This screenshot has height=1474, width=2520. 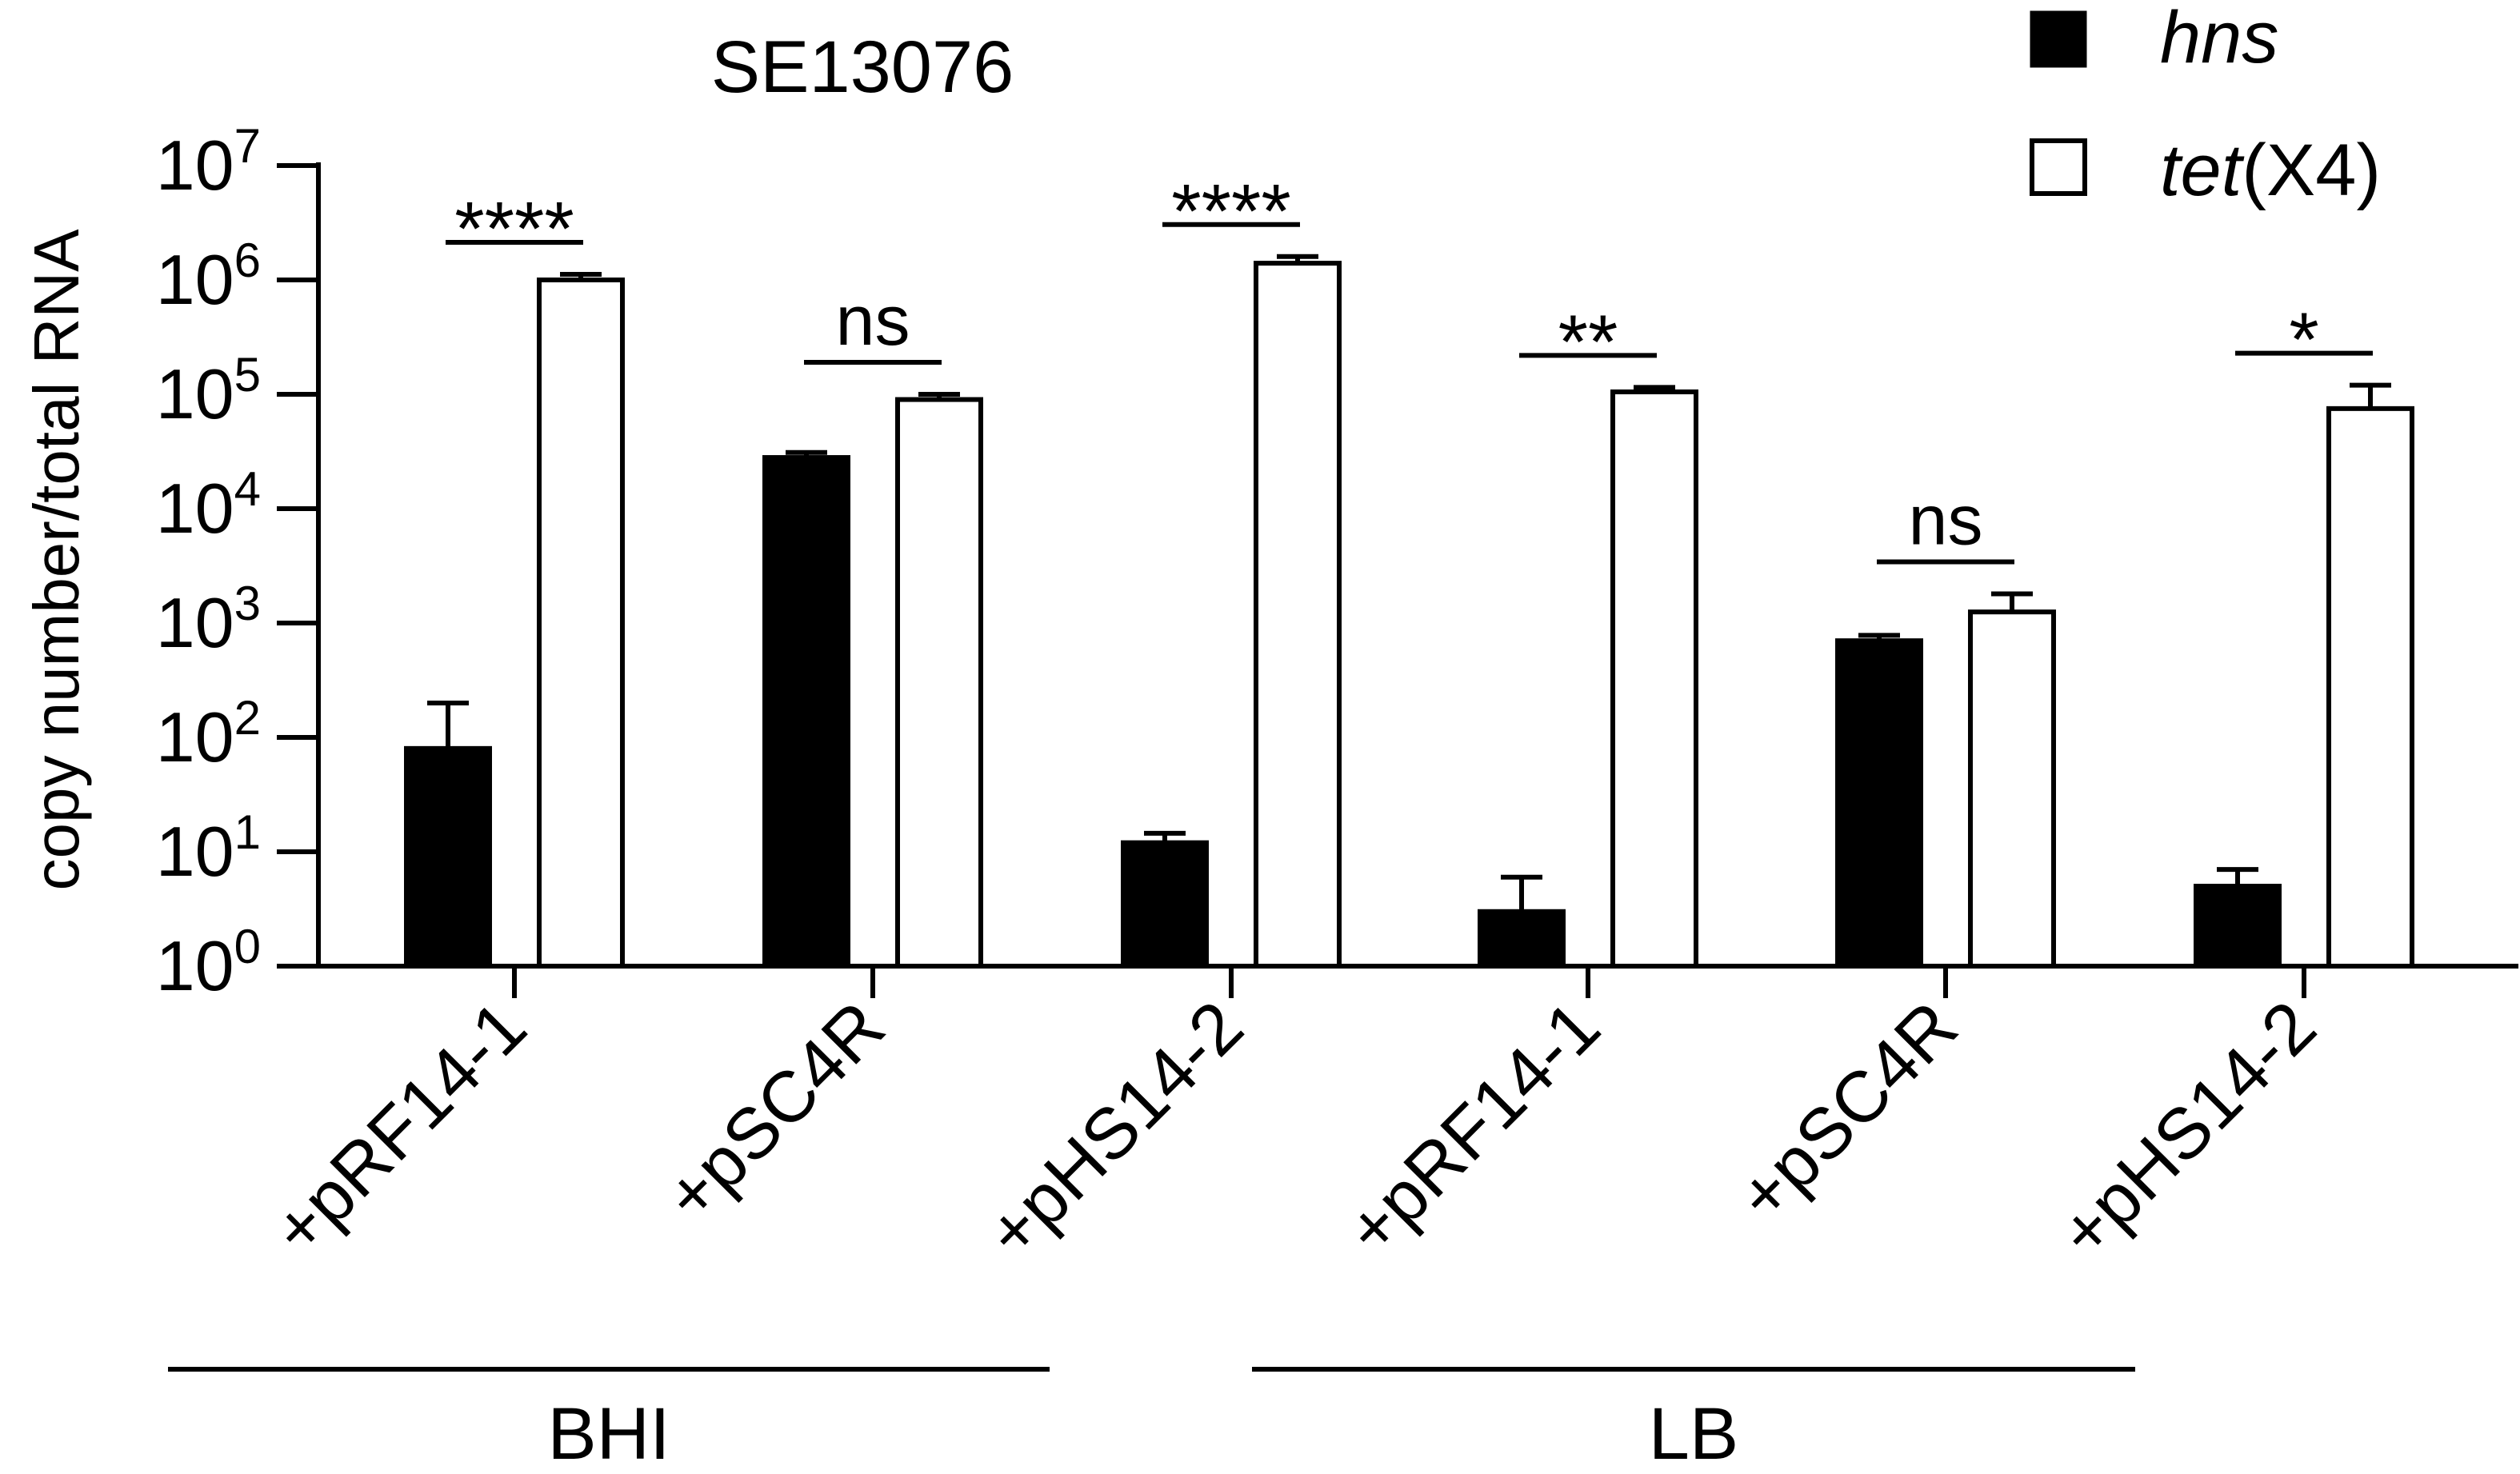 I want to click on group-label: LB, so click(x=1694, y=1433).